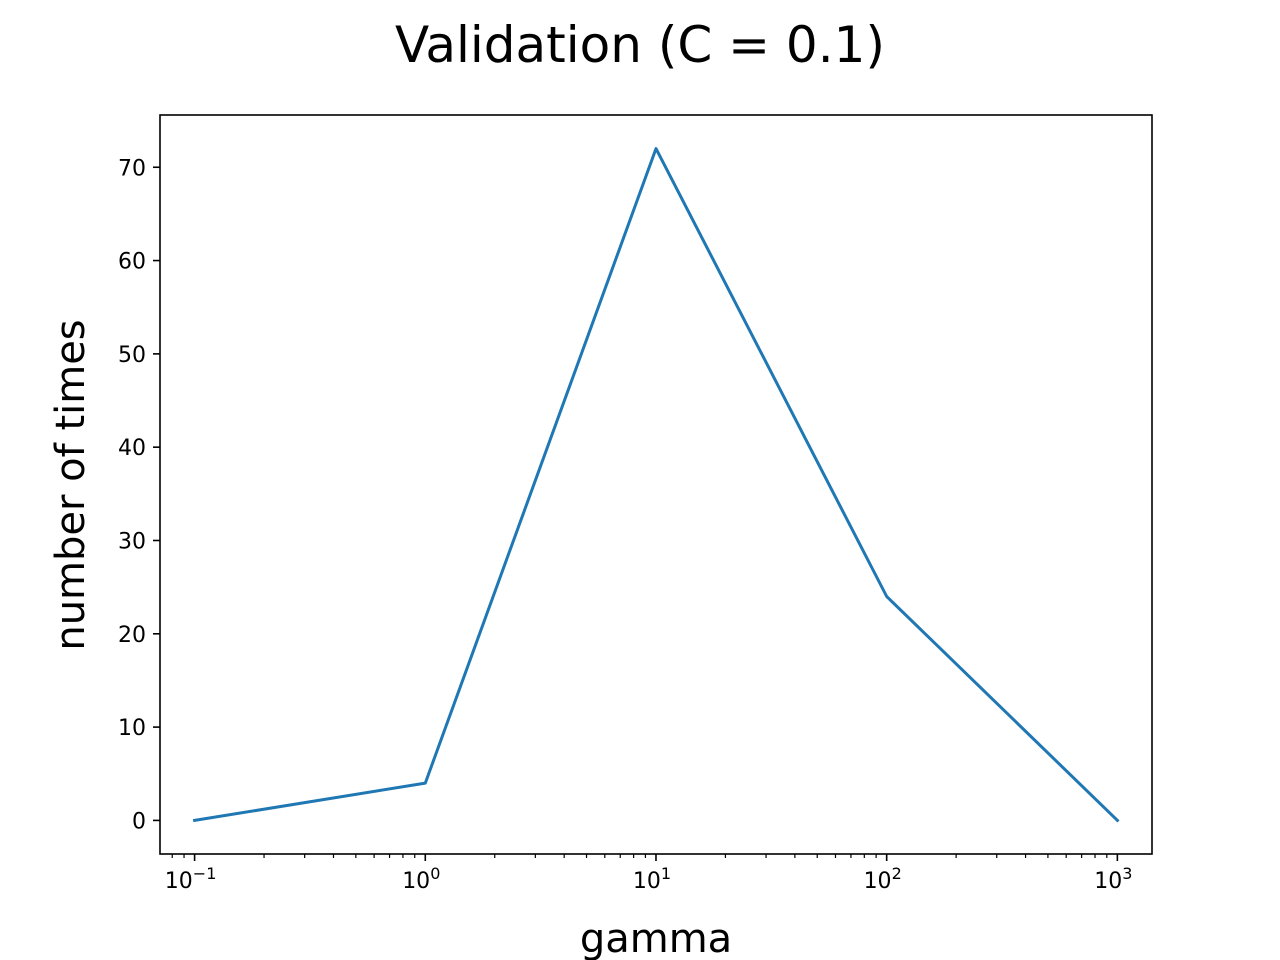 Image resolution: width=1280 pixels, height=960 pixels. I want to click on x-tick-label: 10¹, so click(652, 879).